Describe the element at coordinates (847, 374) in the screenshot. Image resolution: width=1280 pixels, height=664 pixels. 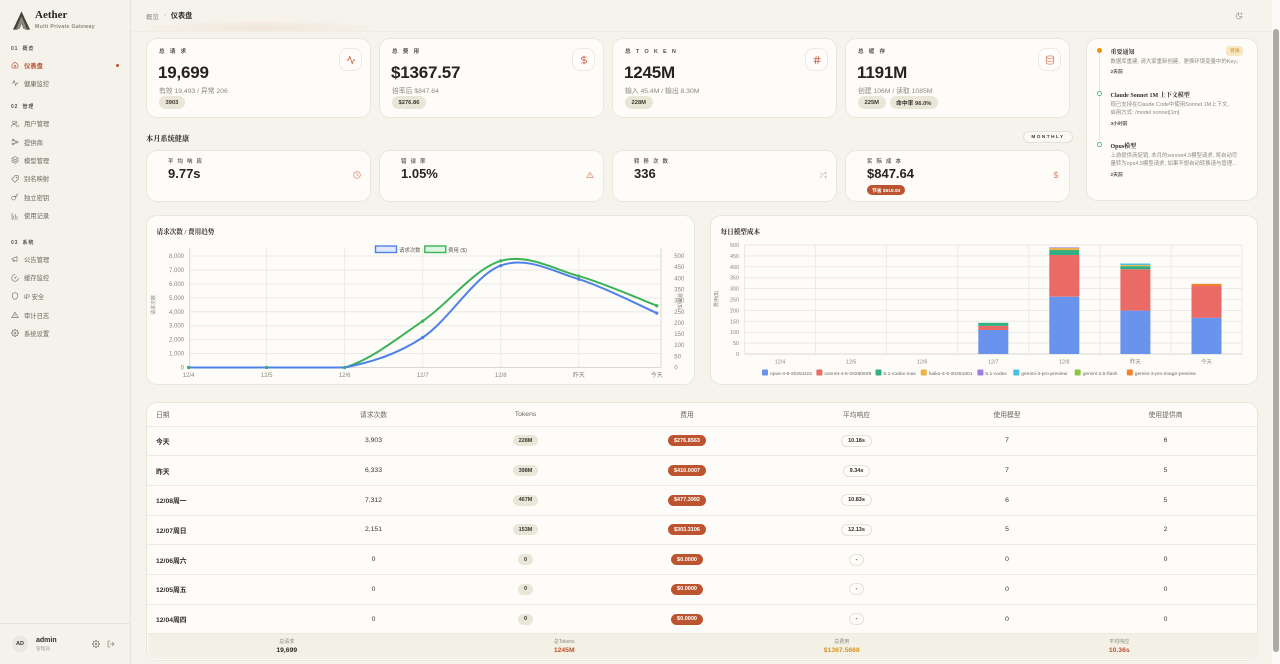
I see `svg-text: sonnet-4-5-20250929` at that location.